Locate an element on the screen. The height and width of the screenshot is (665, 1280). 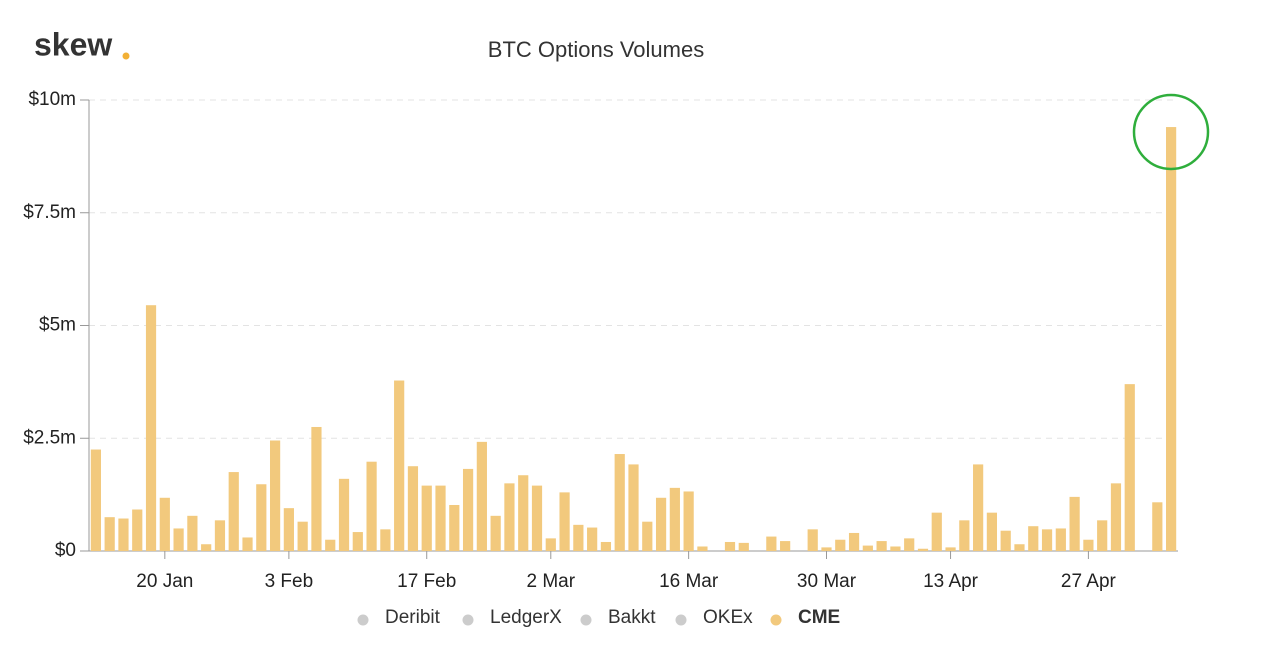
legend-label: Deribit is located at coordinates (413, 617).